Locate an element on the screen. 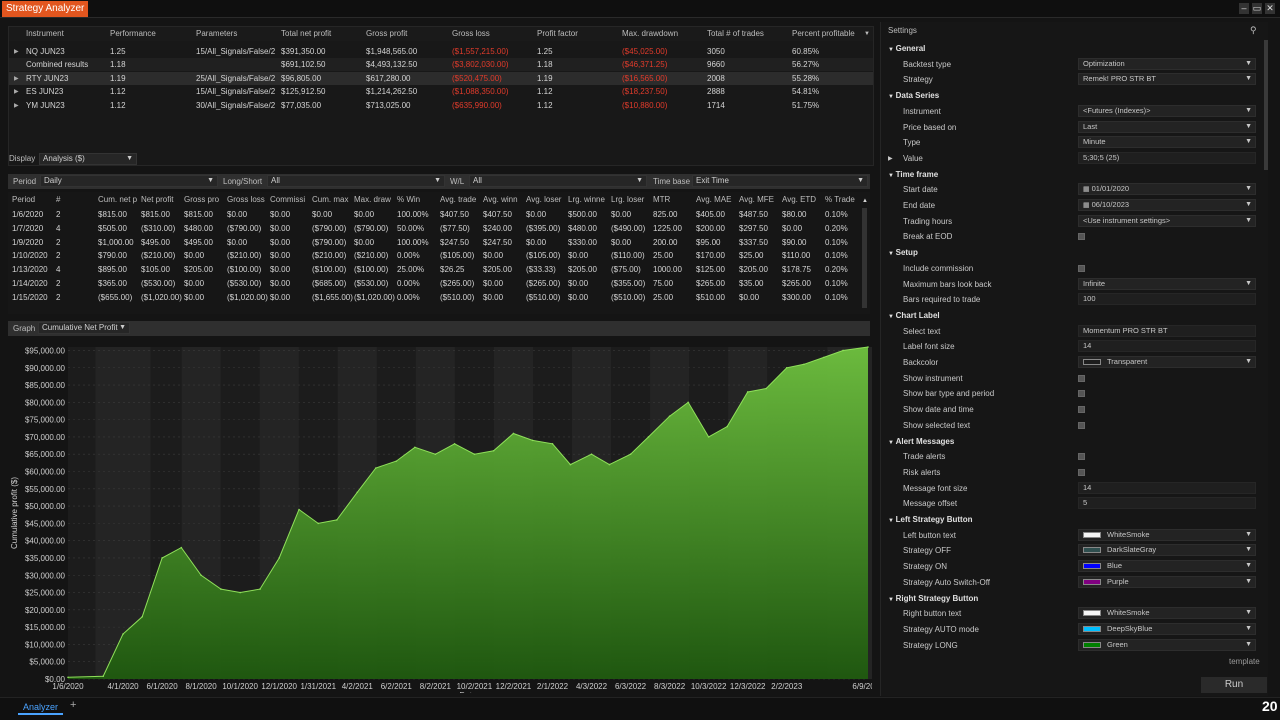  col-performance: Performance is located at coordinates (133, 33).